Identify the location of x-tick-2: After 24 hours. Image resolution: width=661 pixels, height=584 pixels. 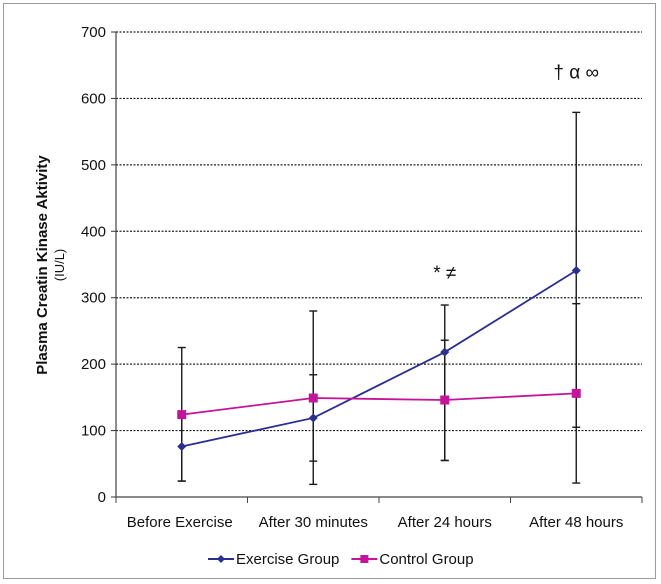
(445, 522).